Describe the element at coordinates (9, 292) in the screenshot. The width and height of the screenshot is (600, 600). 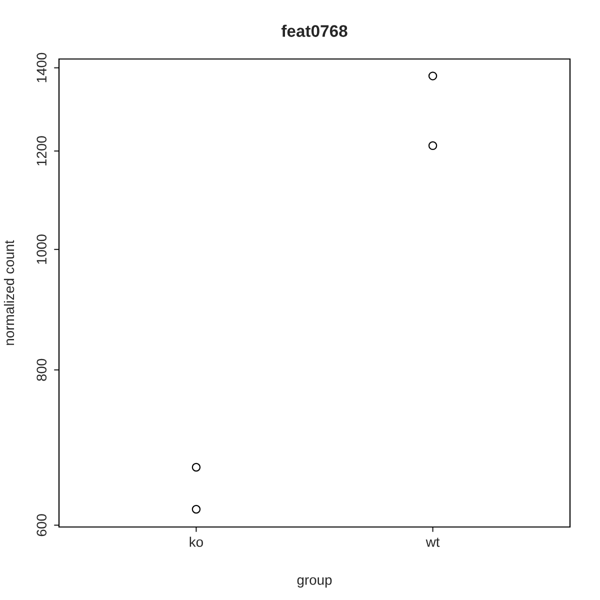
I see `y-axis-title: normalized count` at that location.